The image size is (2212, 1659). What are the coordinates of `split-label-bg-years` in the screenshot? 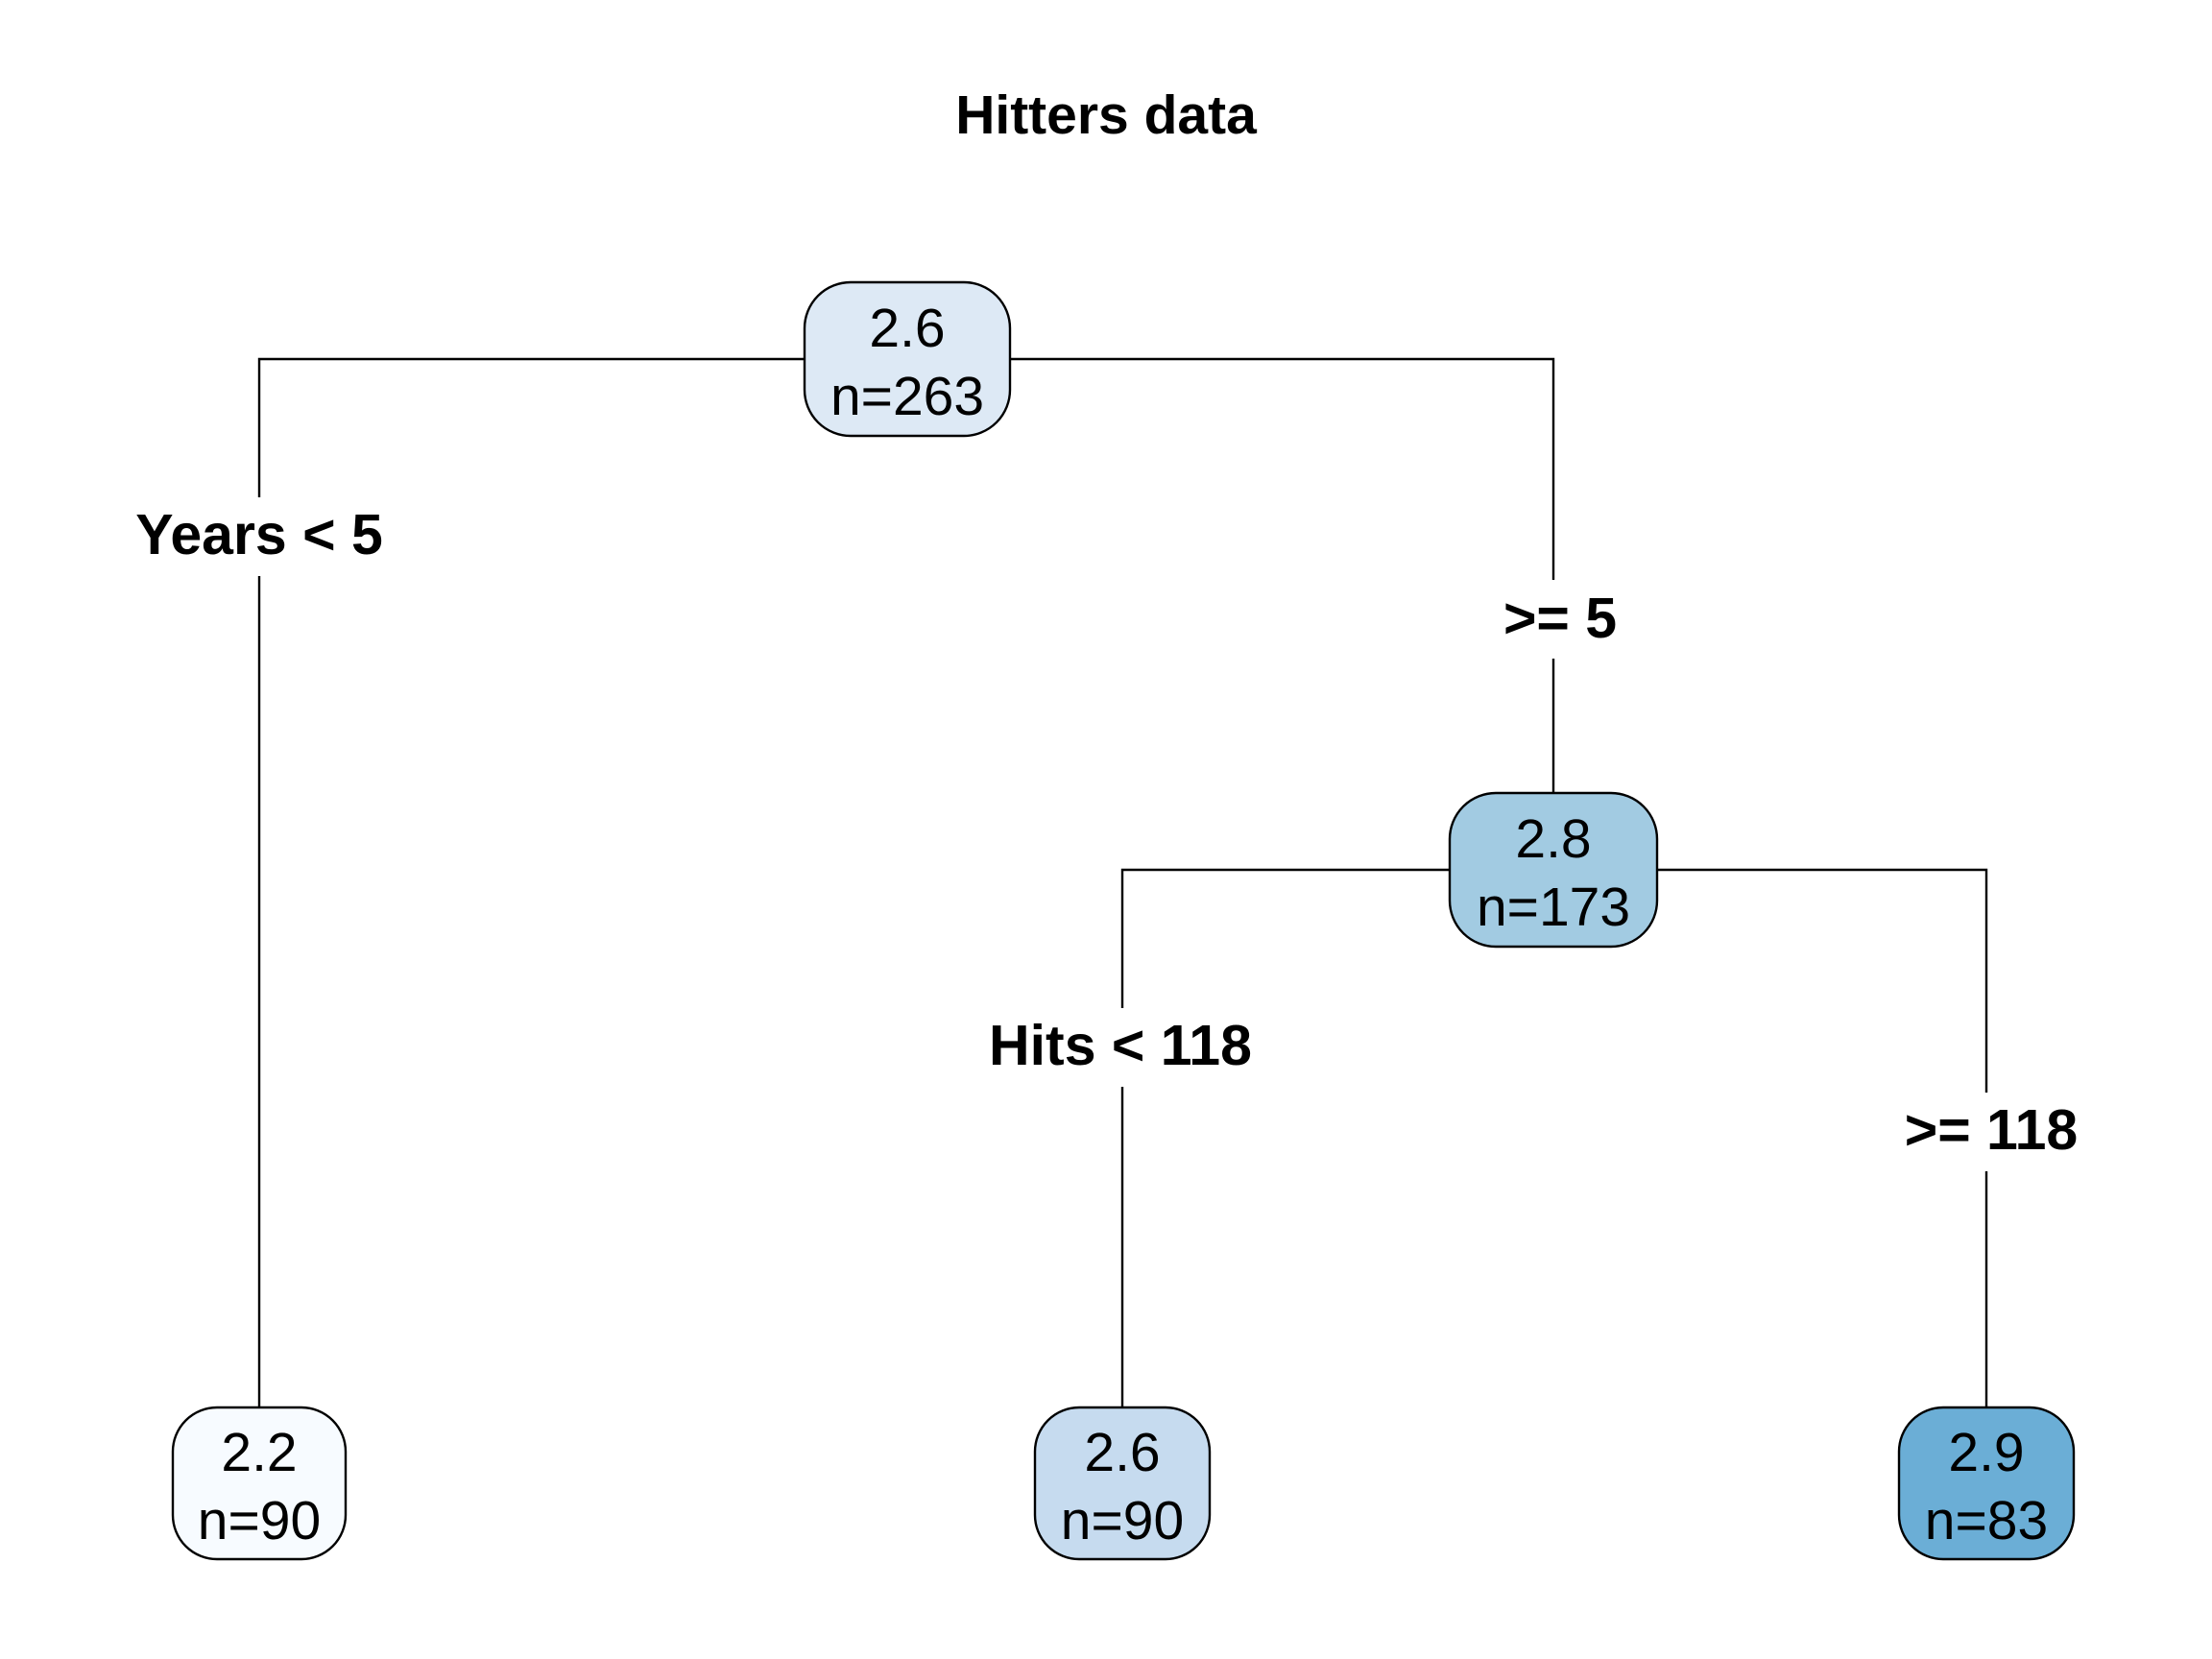 It's located at (259, 536).